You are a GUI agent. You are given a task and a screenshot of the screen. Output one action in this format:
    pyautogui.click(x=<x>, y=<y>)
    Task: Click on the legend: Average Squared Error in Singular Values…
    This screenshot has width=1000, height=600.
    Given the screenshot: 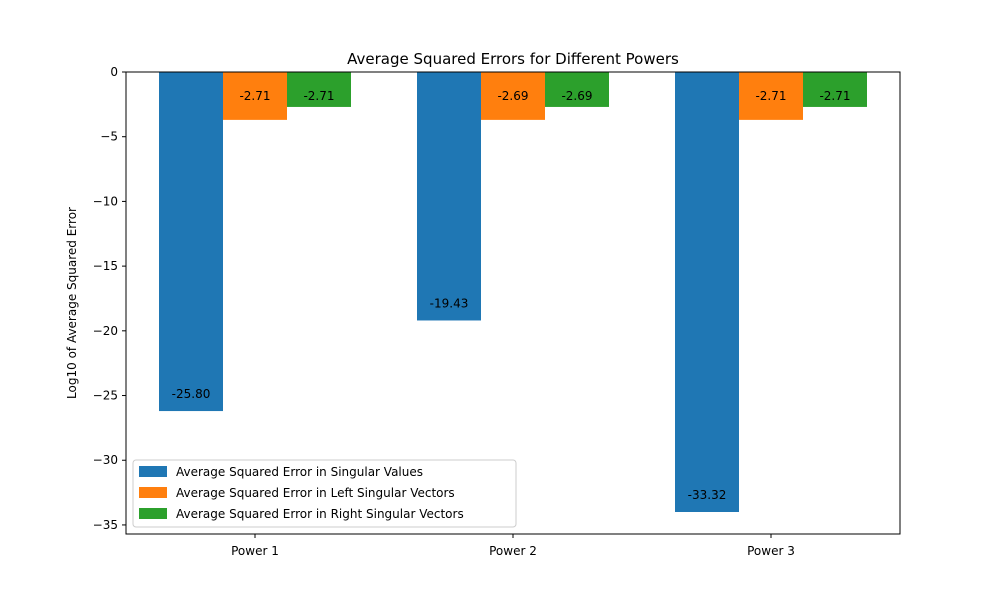 What is the action you would take?
    pyautogui.click(x=324, y=493)
    